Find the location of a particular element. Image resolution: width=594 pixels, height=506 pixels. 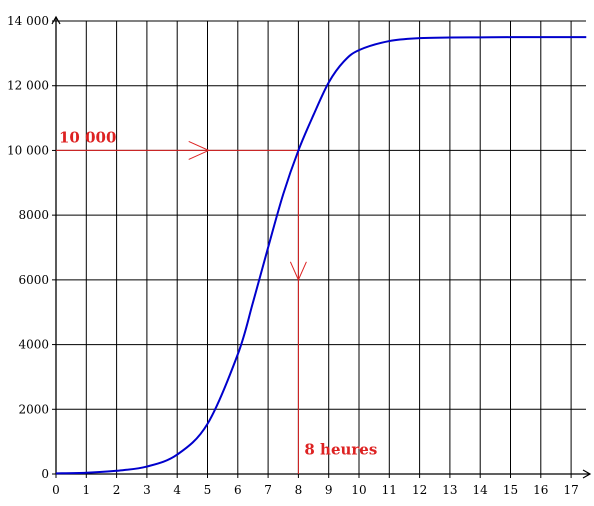

x-tick-label: 6 is located at coordinates (238, 490).